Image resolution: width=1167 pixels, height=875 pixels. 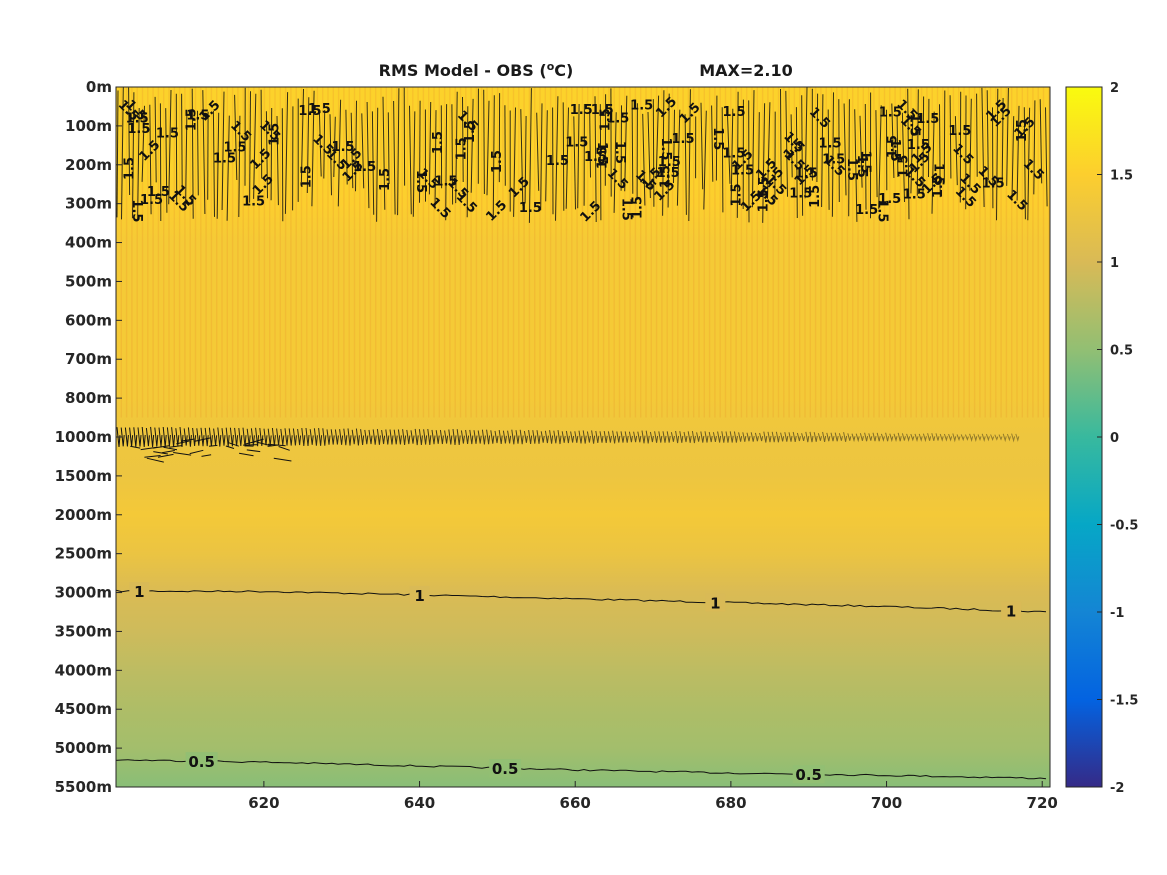 I want to click on y-tick-label: 3000m, so click(x=83, y=593).